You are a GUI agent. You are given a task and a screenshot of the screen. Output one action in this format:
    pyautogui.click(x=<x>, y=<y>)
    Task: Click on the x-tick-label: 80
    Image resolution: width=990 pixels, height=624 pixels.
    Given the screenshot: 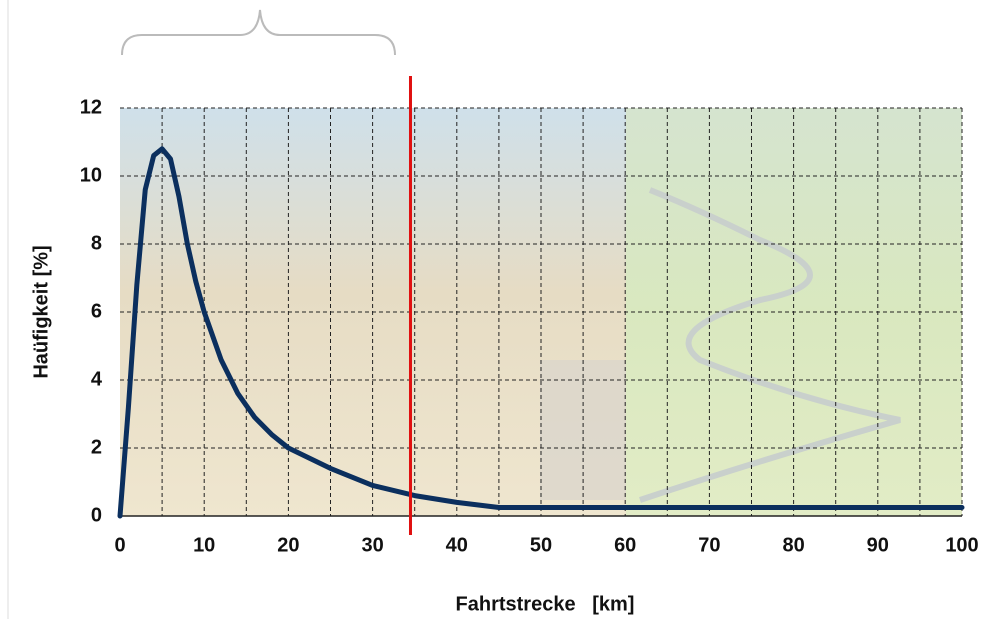 What is the action you would take?
    pyautogui.click(x=793, y=545)
    